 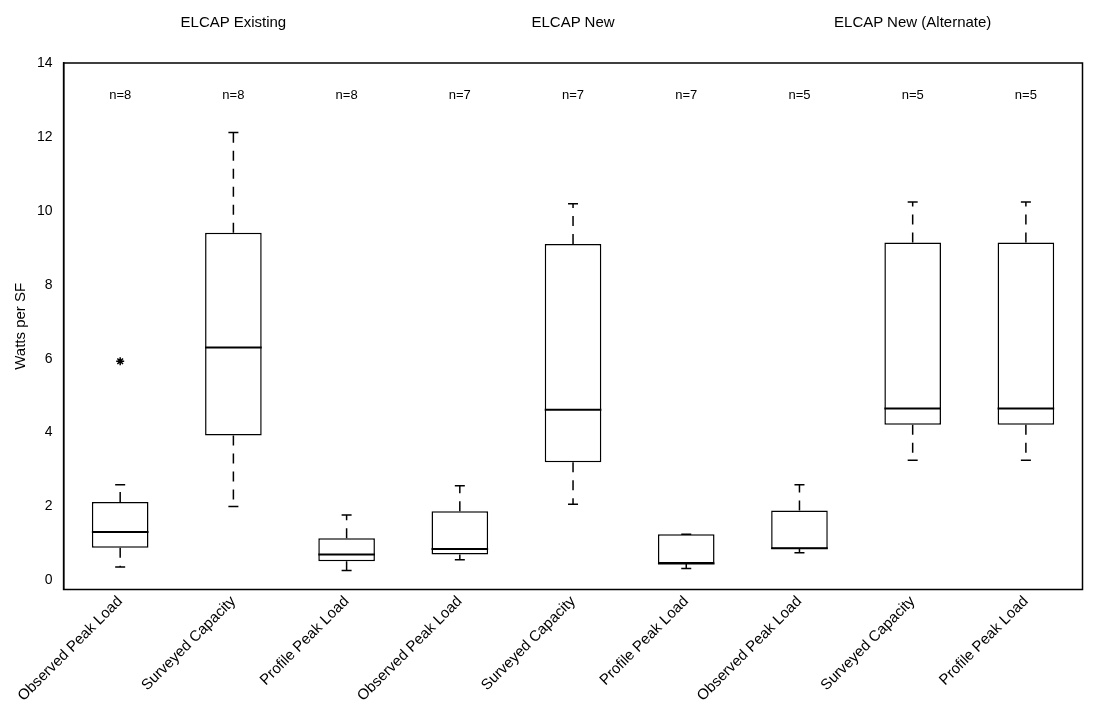 I want to click on y-tick-label: 0, so click(x=48, y=579).